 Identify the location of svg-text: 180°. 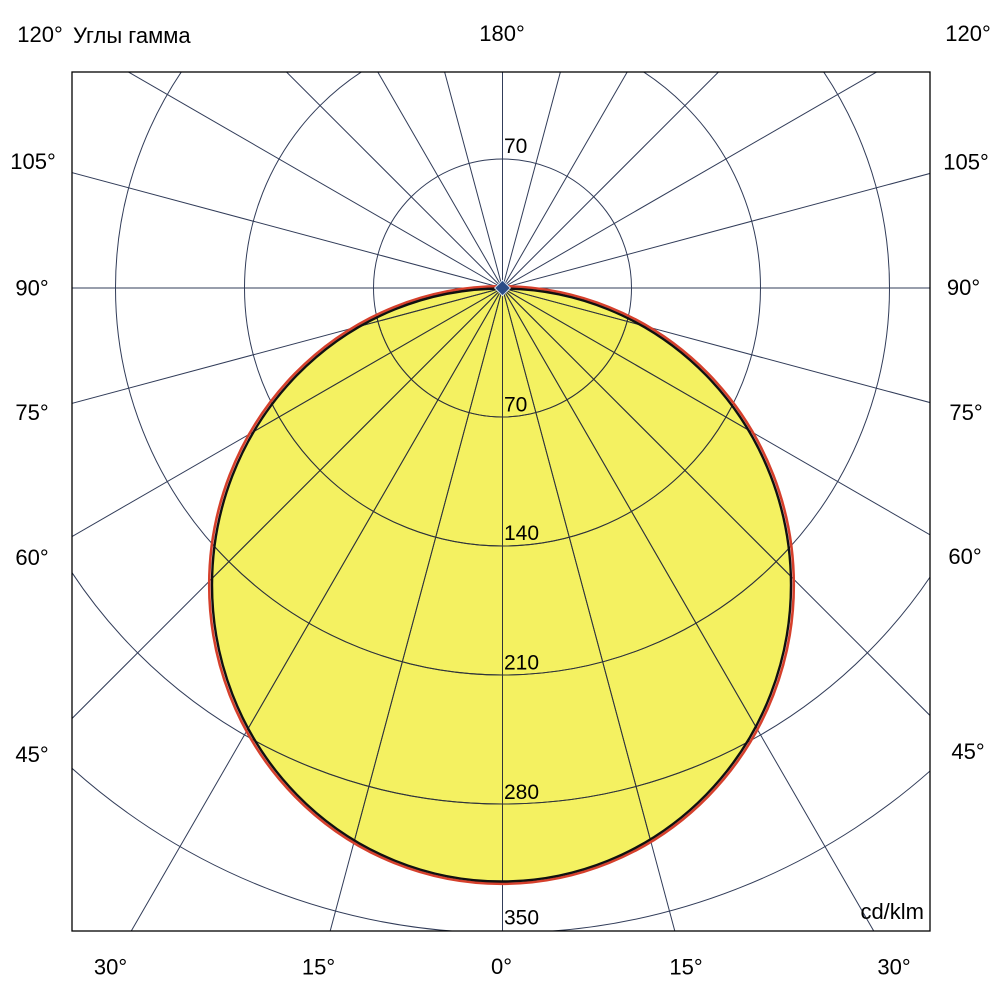
(502, 33).